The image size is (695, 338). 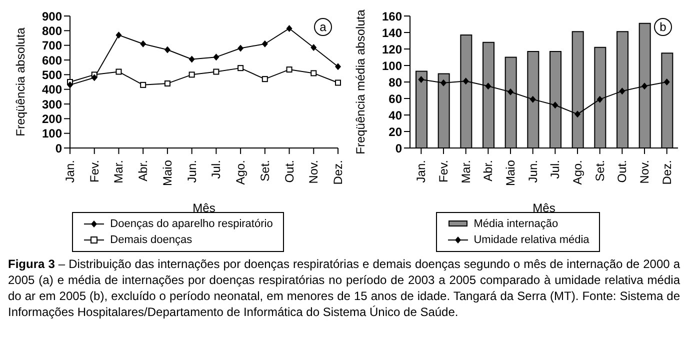 I want to click on y-tick-label: 200, so click(x=52, y=119).